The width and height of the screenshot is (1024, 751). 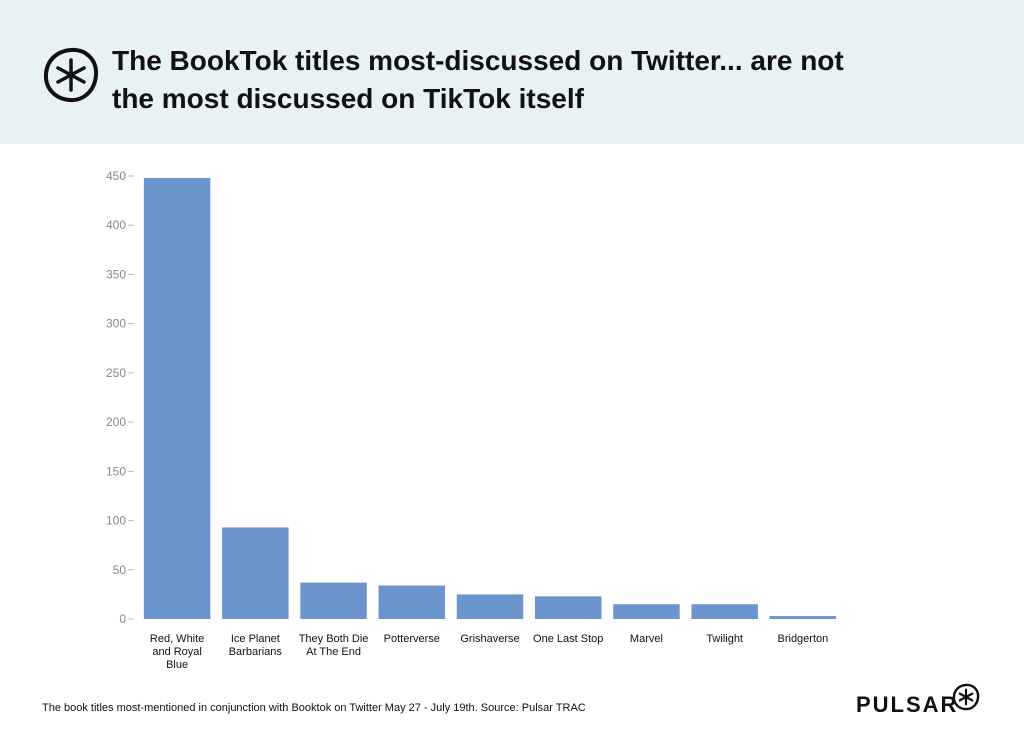 What do you see at coordinates (348, 98) in the screenshot?
I see `title-line-2: the most discussed on TikTok itself` at bounding box center [348, 98].